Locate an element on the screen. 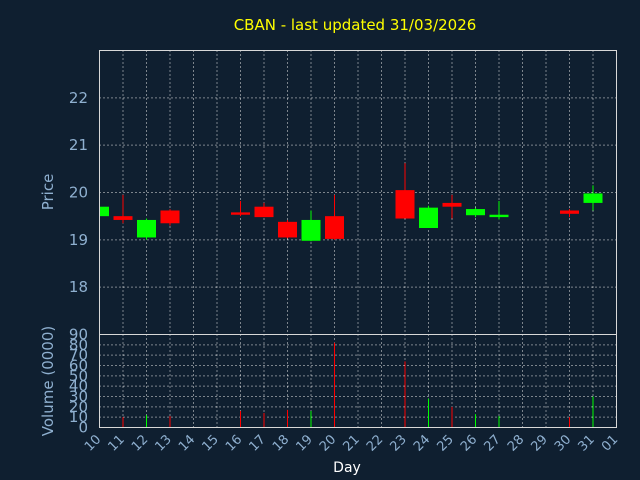 The height and width of the screenshot is (480, 640). x-tick-label: 14 is located at coordinates (187, 443).